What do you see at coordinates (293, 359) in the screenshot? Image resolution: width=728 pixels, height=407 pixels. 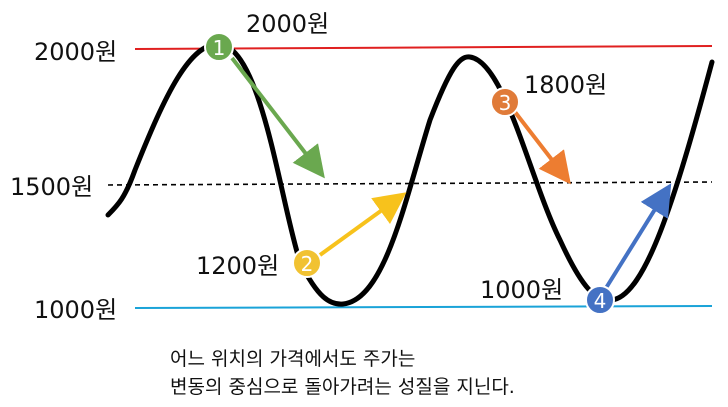 I see `caption-line-1: 어느 위치의 가격에서도 주가는` at bounding box center [293, 359].